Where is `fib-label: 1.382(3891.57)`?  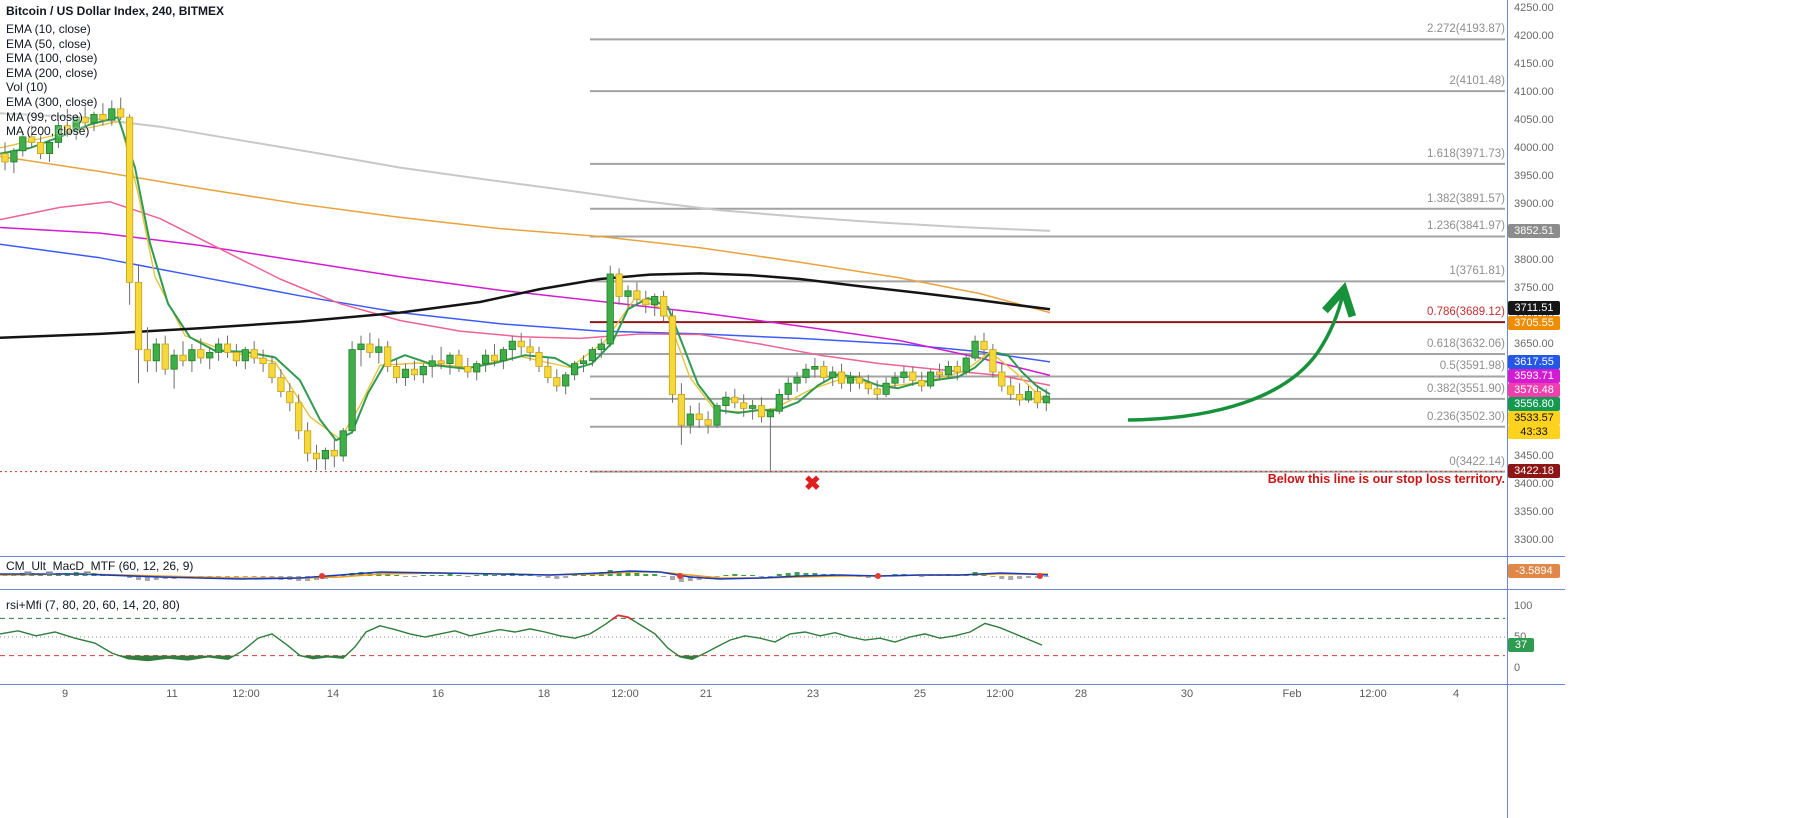 fib-label: 1.382(3891.57) is located at coordinates (1465, 198).